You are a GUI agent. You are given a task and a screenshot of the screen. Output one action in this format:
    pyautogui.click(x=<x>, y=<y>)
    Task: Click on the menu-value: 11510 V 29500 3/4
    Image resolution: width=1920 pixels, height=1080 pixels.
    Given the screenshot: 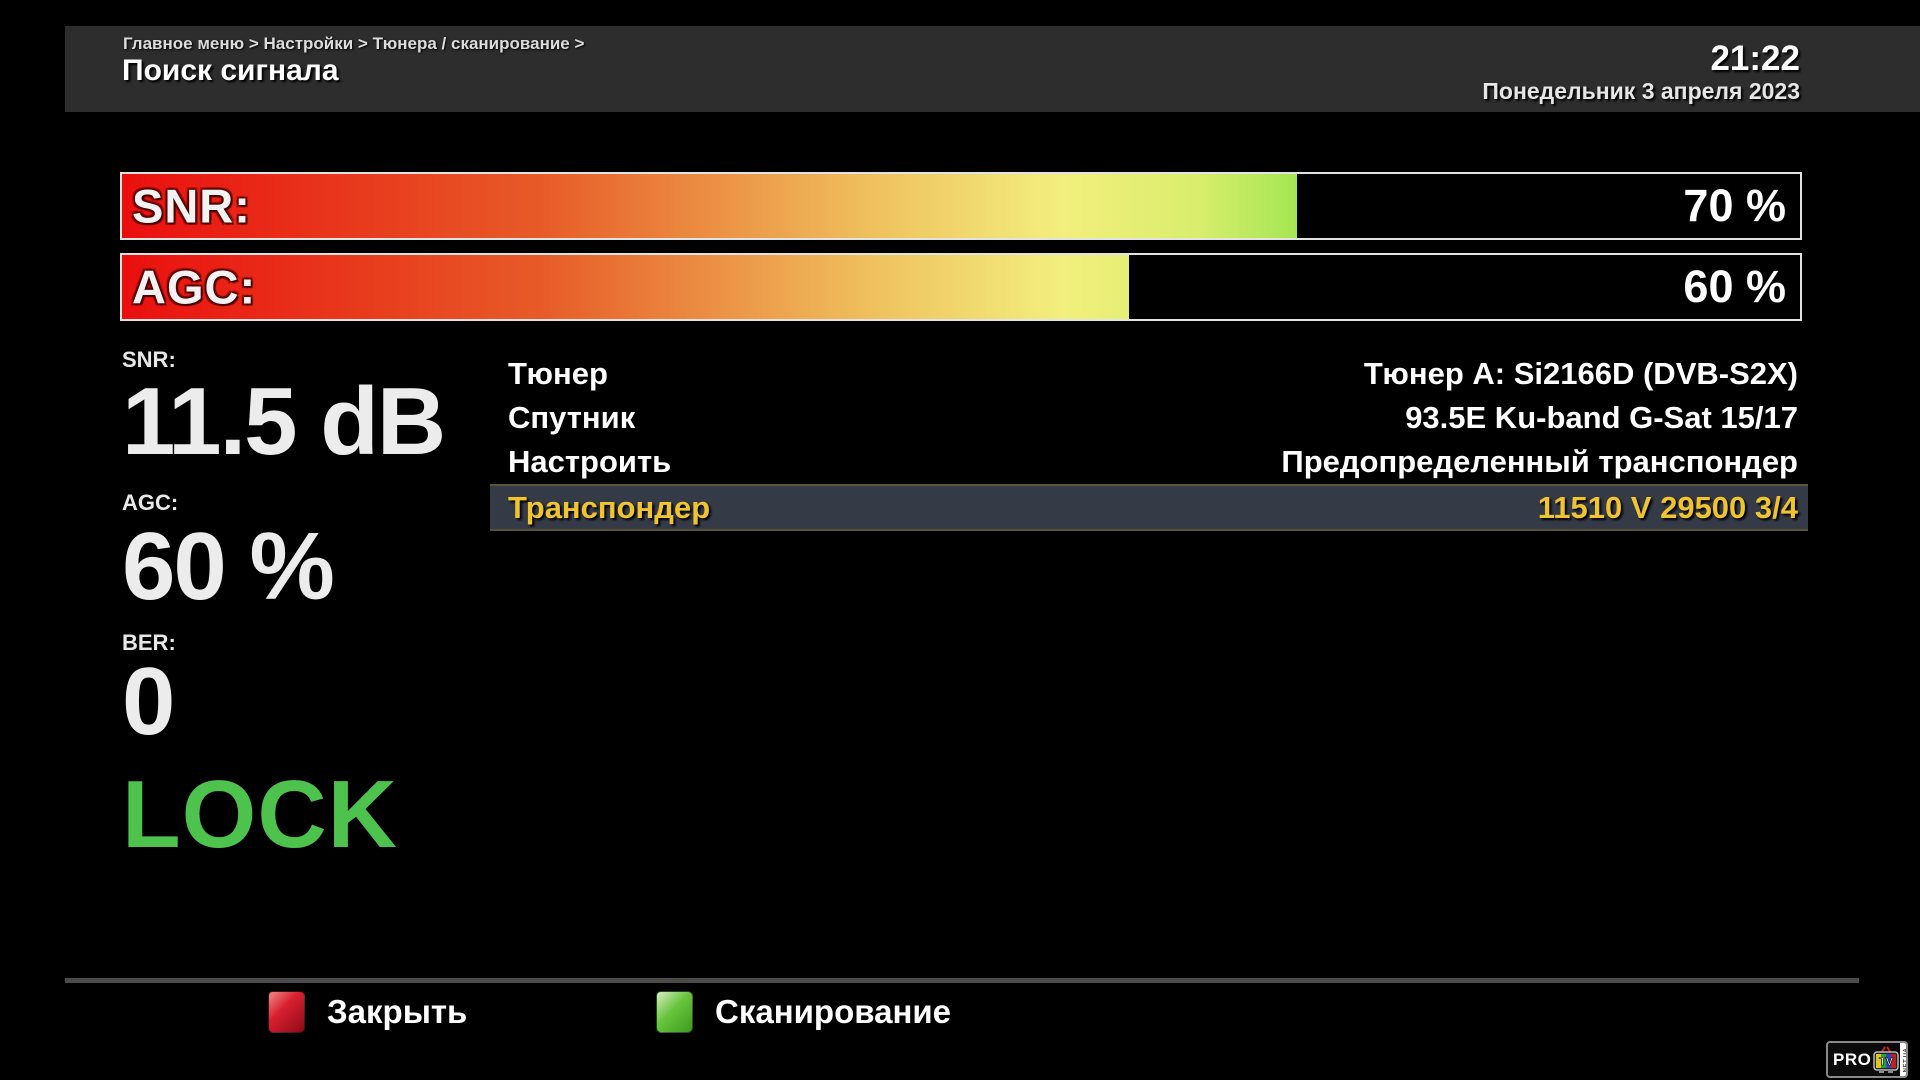 What is the action you would take?
    pyautogui.click(x=1667, y=507)
    